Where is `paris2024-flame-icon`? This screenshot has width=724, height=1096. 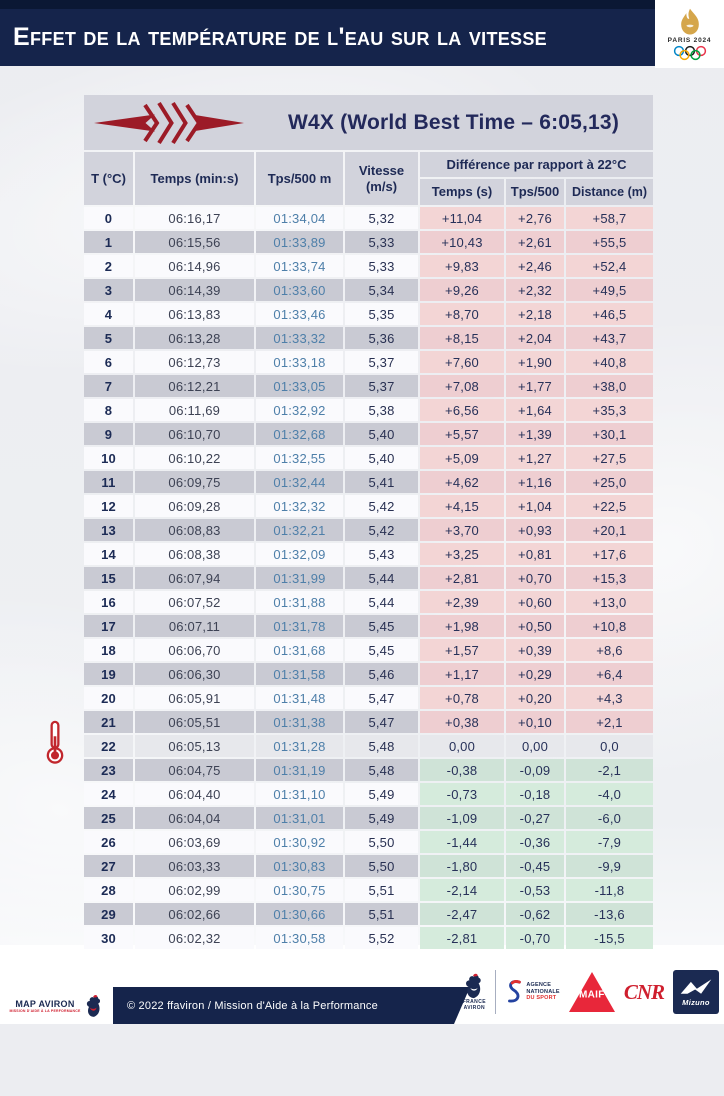 paris2024-flame-icon is located at coordinates (689, 21).